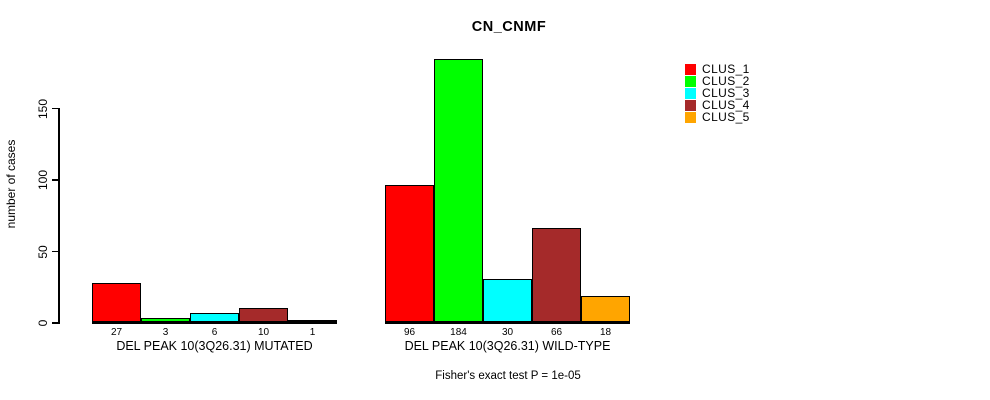 This screenshot has width=990, height=400. I want to click on legend-item-label: CLUS_1, so click(726, 69).